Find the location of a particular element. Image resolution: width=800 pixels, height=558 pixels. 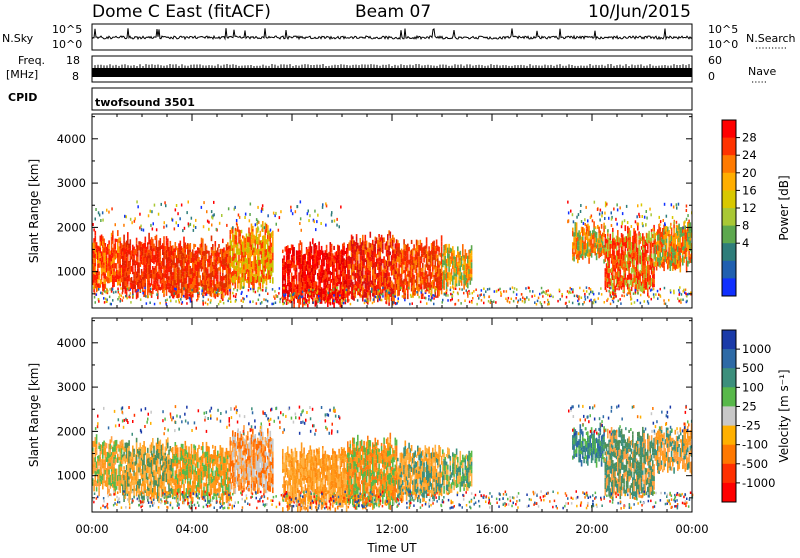

nsky-label: N.Sky is located at coordinates (18, 38).